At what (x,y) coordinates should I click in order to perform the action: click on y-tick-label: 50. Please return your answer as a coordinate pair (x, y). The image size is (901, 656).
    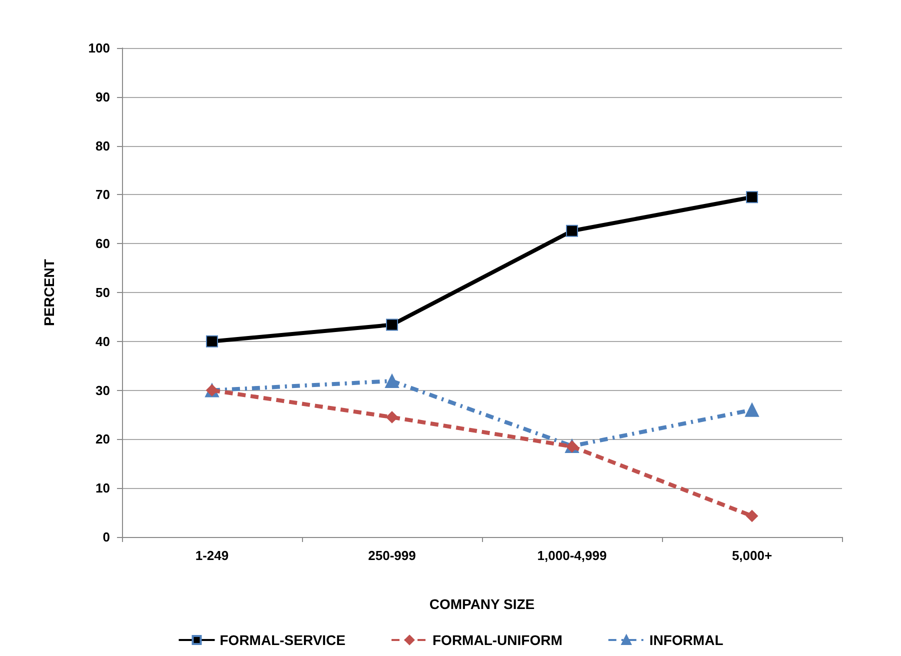
    Looking at the image, I should click on (103, 292).